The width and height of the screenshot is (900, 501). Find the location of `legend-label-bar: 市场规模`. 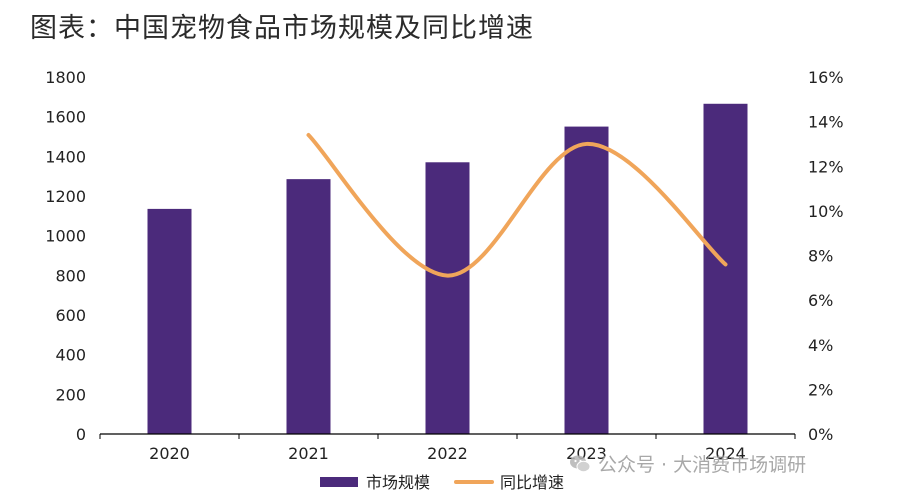

legend-label-bar: 市场规模 is located at coordinates (398, 482).